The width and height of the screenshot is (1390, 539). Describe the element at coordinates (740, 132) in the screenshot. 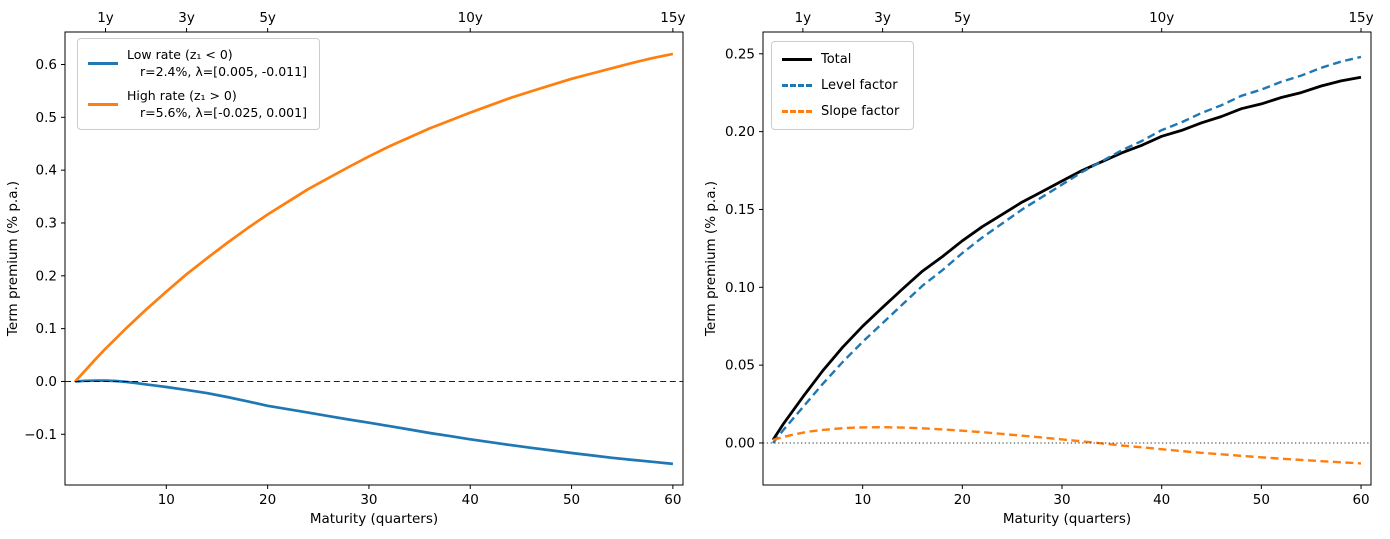

I see `y-tick-label: 0.20` at that location.